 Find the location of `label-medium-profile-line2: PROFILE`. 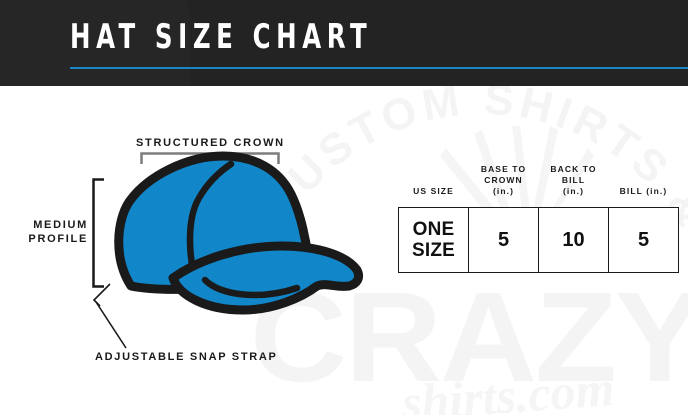

label-medium-profile-line2: PROFILE is located at coordinates (58, 239).